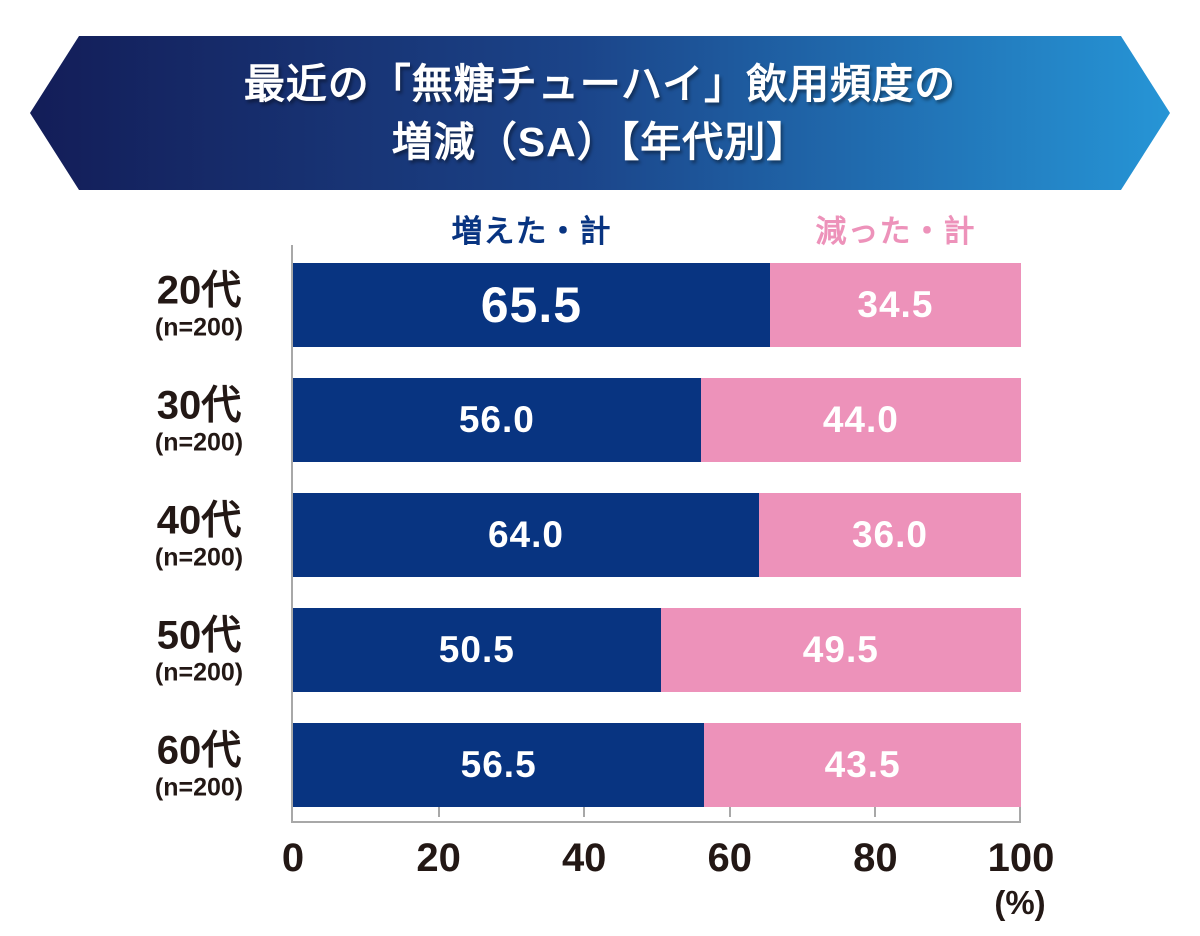 This screenshot has height=936, width=1200. I want to click on value-label: 65.5, so click(531, 305).